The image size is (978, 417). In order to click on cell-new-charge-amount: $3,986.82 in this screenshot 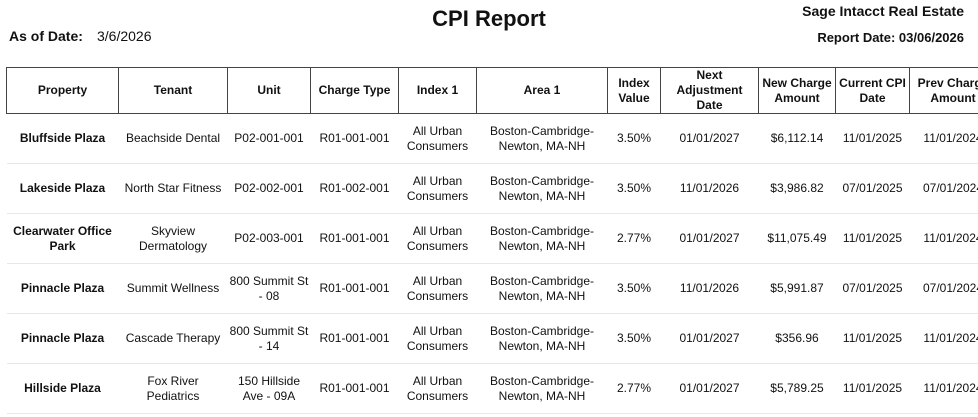, I will do `click(797, 188)`.